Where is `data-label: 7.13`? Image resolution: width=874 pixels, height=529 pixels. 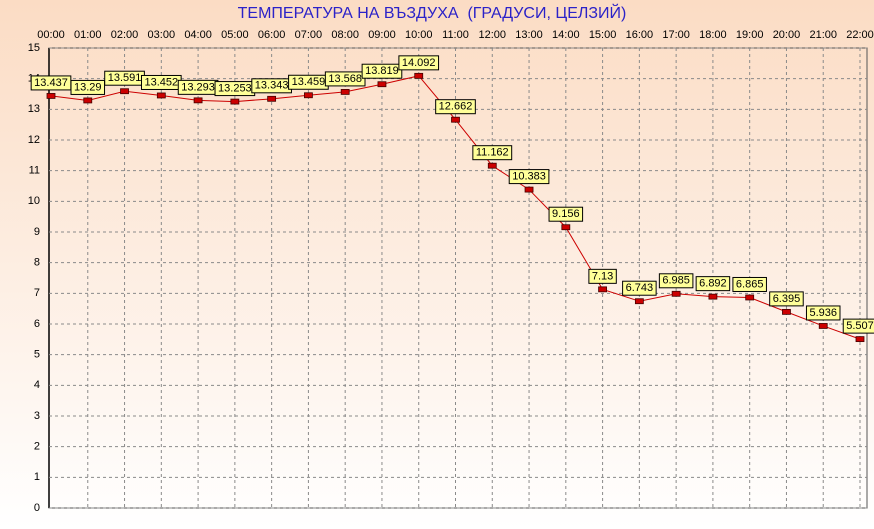
data-label: 7.13 is located at coordinates (602, 276).